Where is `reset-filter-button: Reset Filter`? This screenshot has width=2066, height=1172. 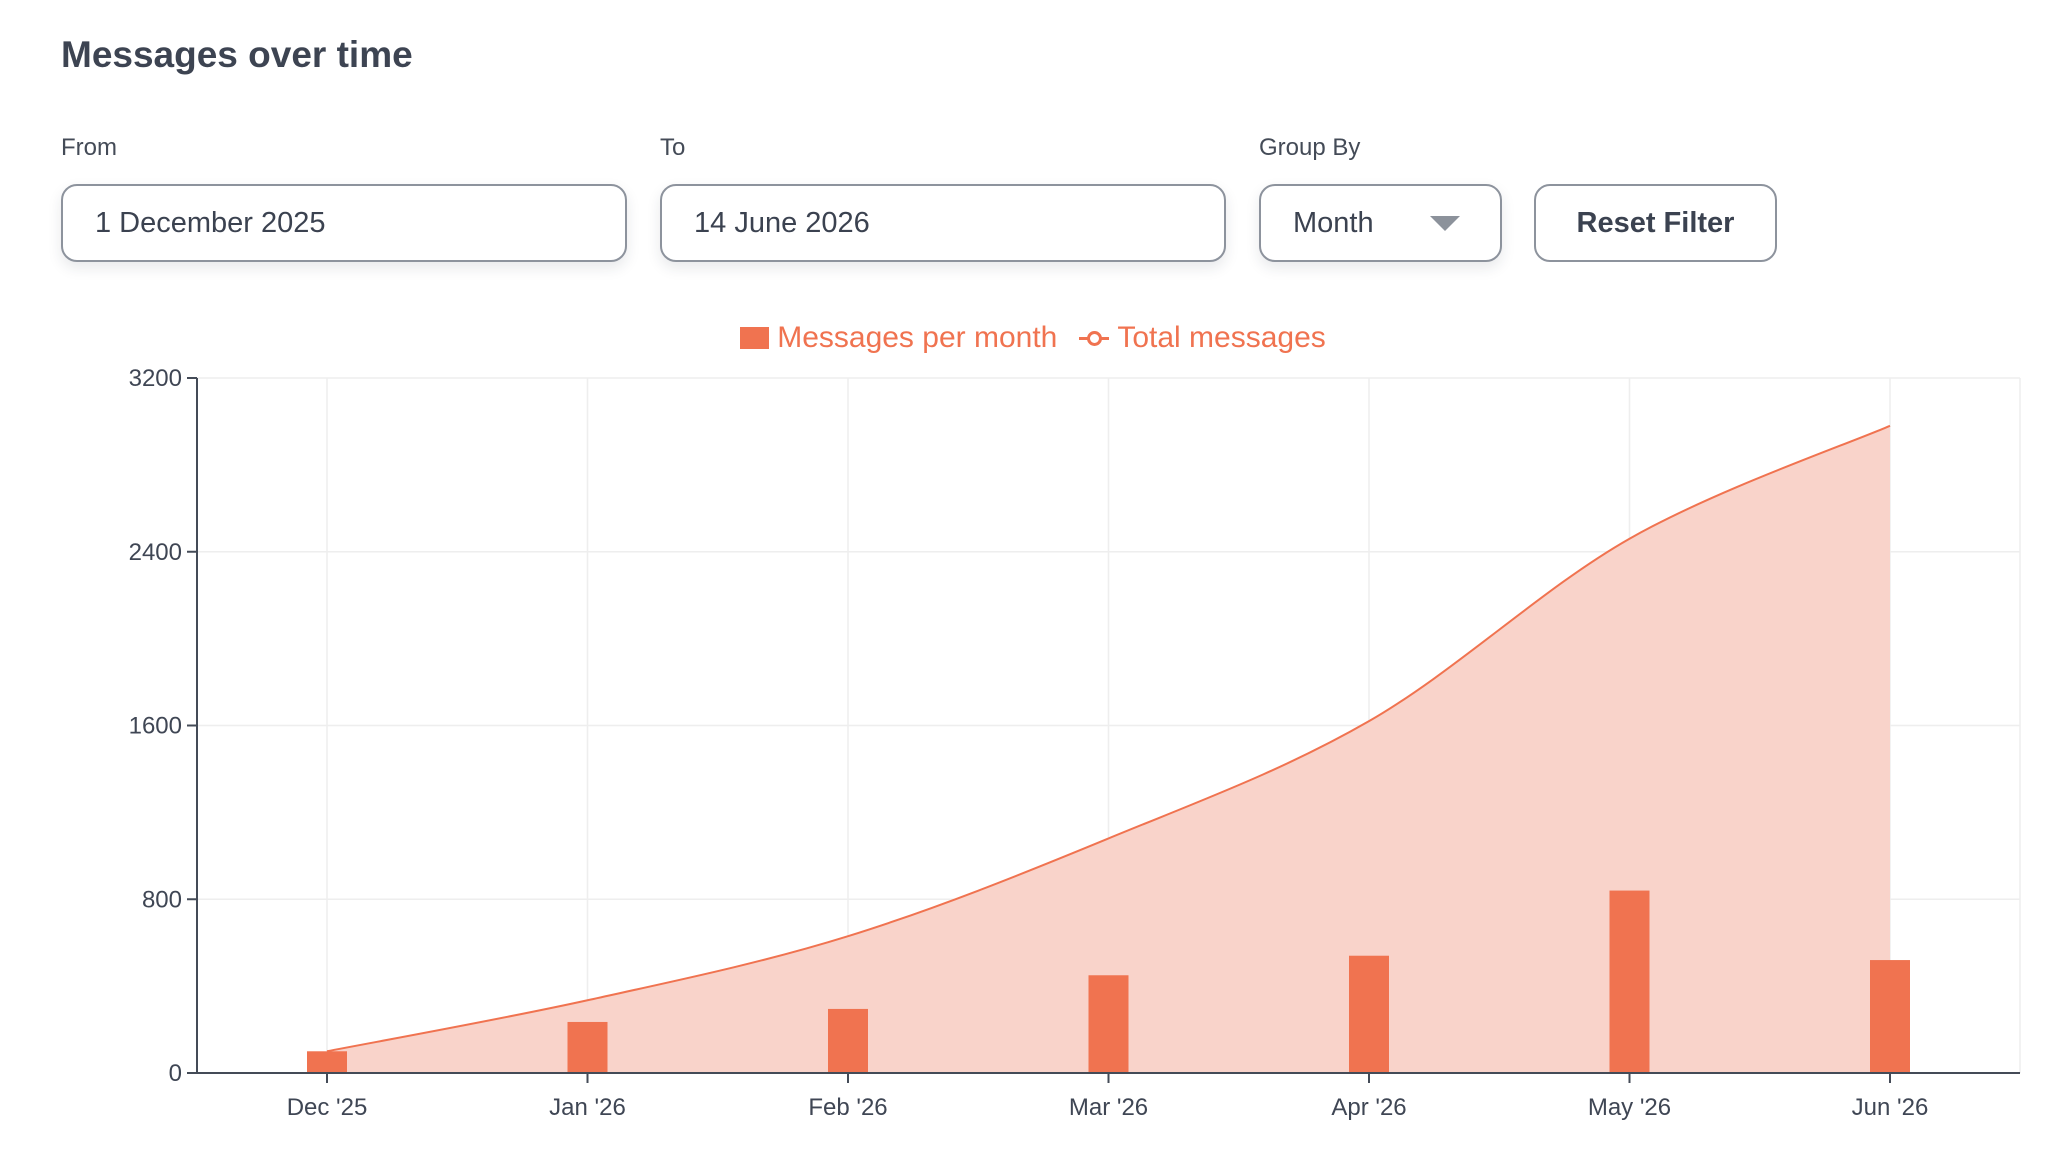 reset-filter-button: Reset Filter is located at coordinates (1655, 223).